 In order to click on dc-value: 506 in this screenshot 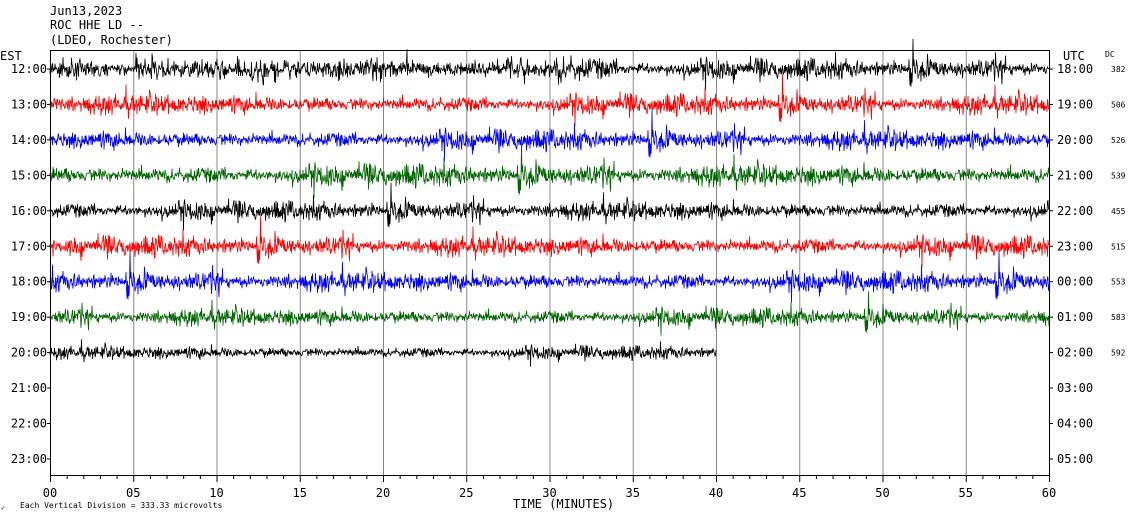, I will do `click(1118, 104)`.